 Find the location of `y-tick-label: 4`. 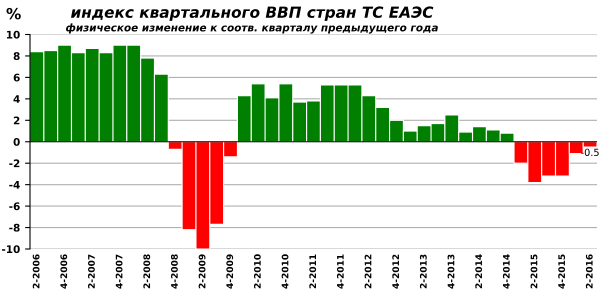

y-tick-label: 4 is located at coordinates (17, 99).